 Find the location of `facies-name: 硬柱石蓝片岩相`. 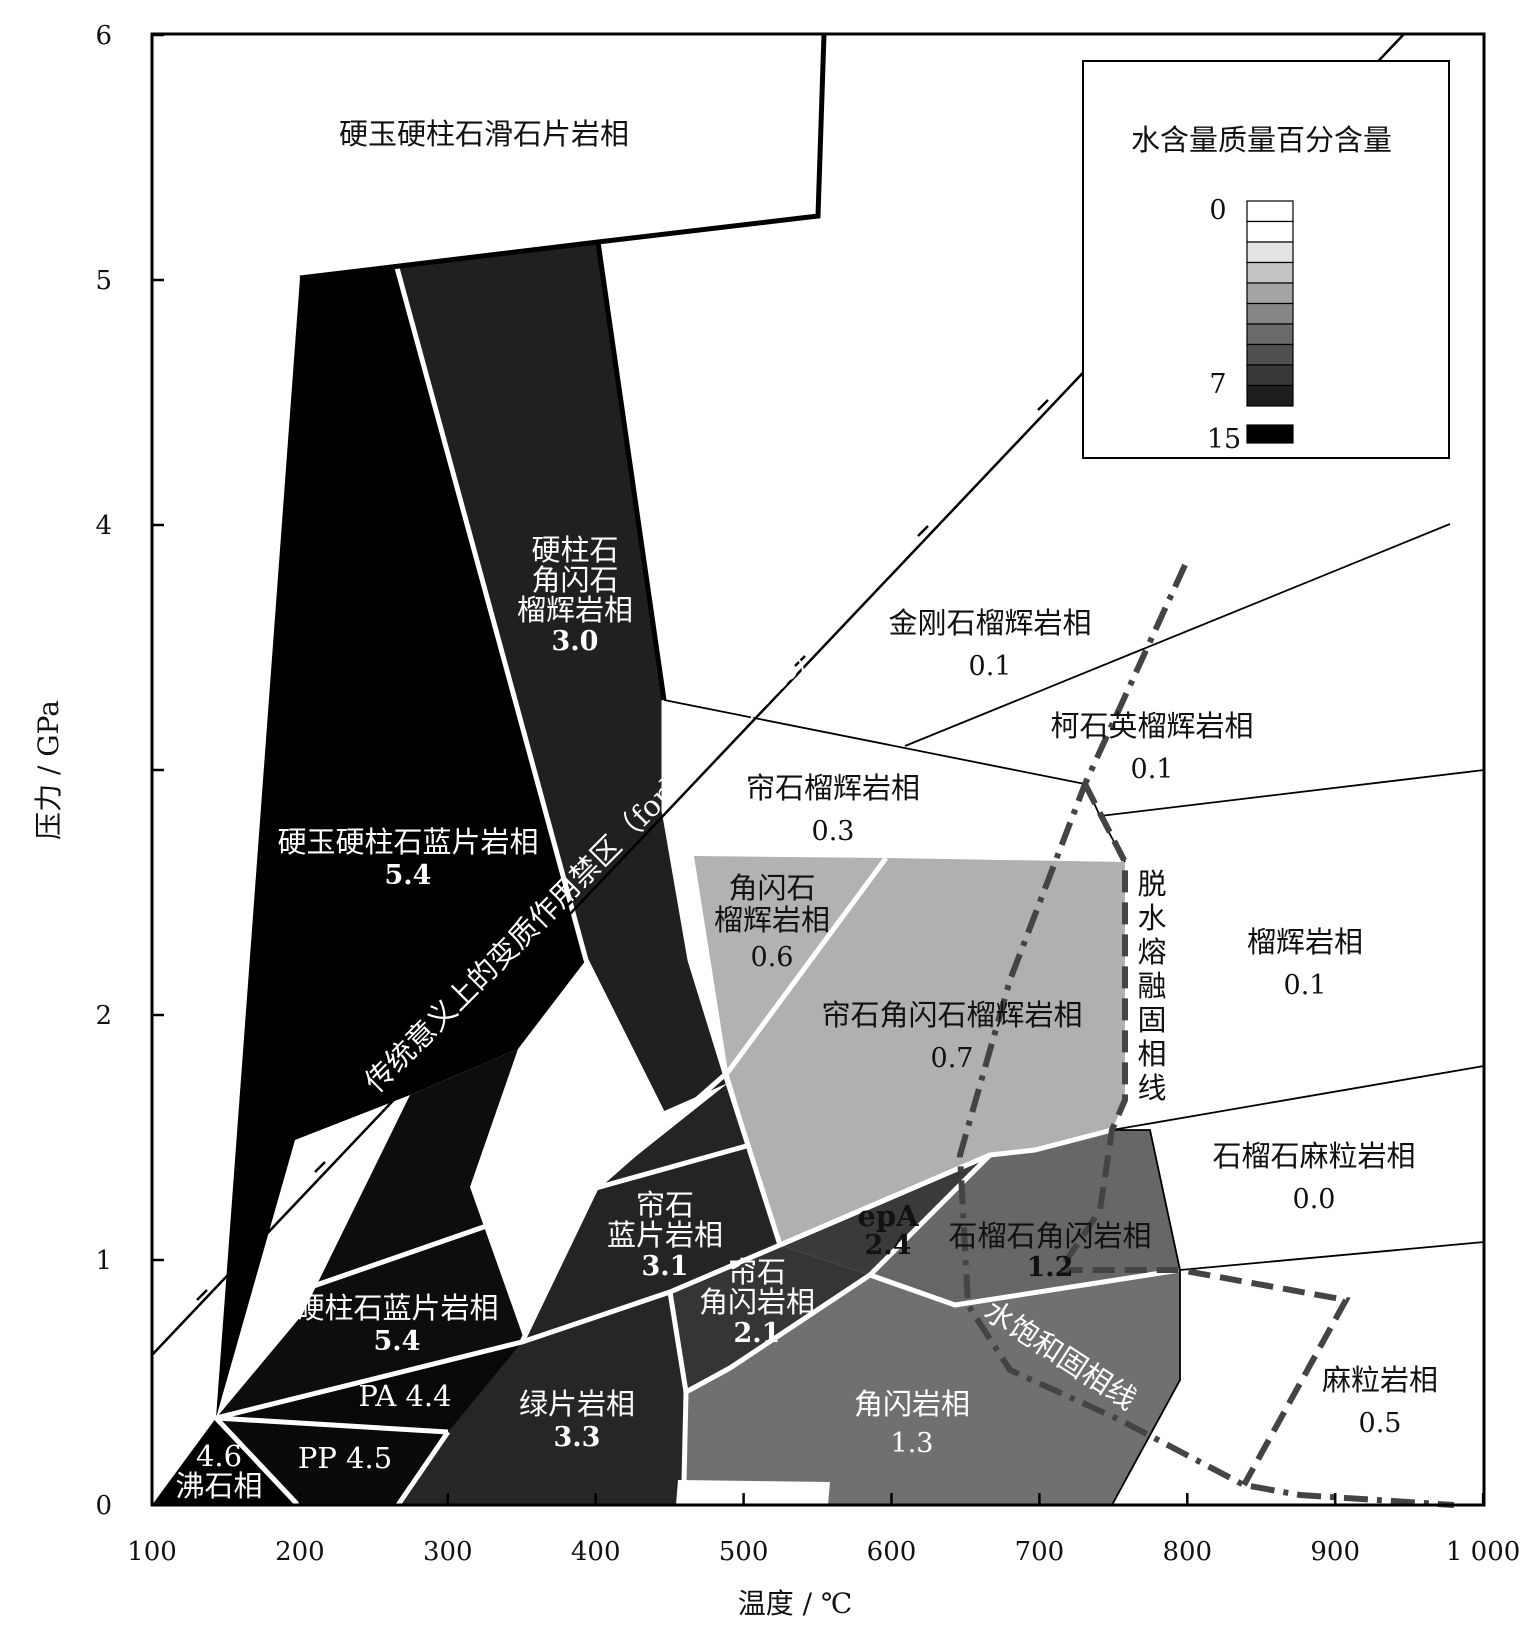

facies-name: 硬柱石蓝片岩相 is located at coordinates (396, 1308).